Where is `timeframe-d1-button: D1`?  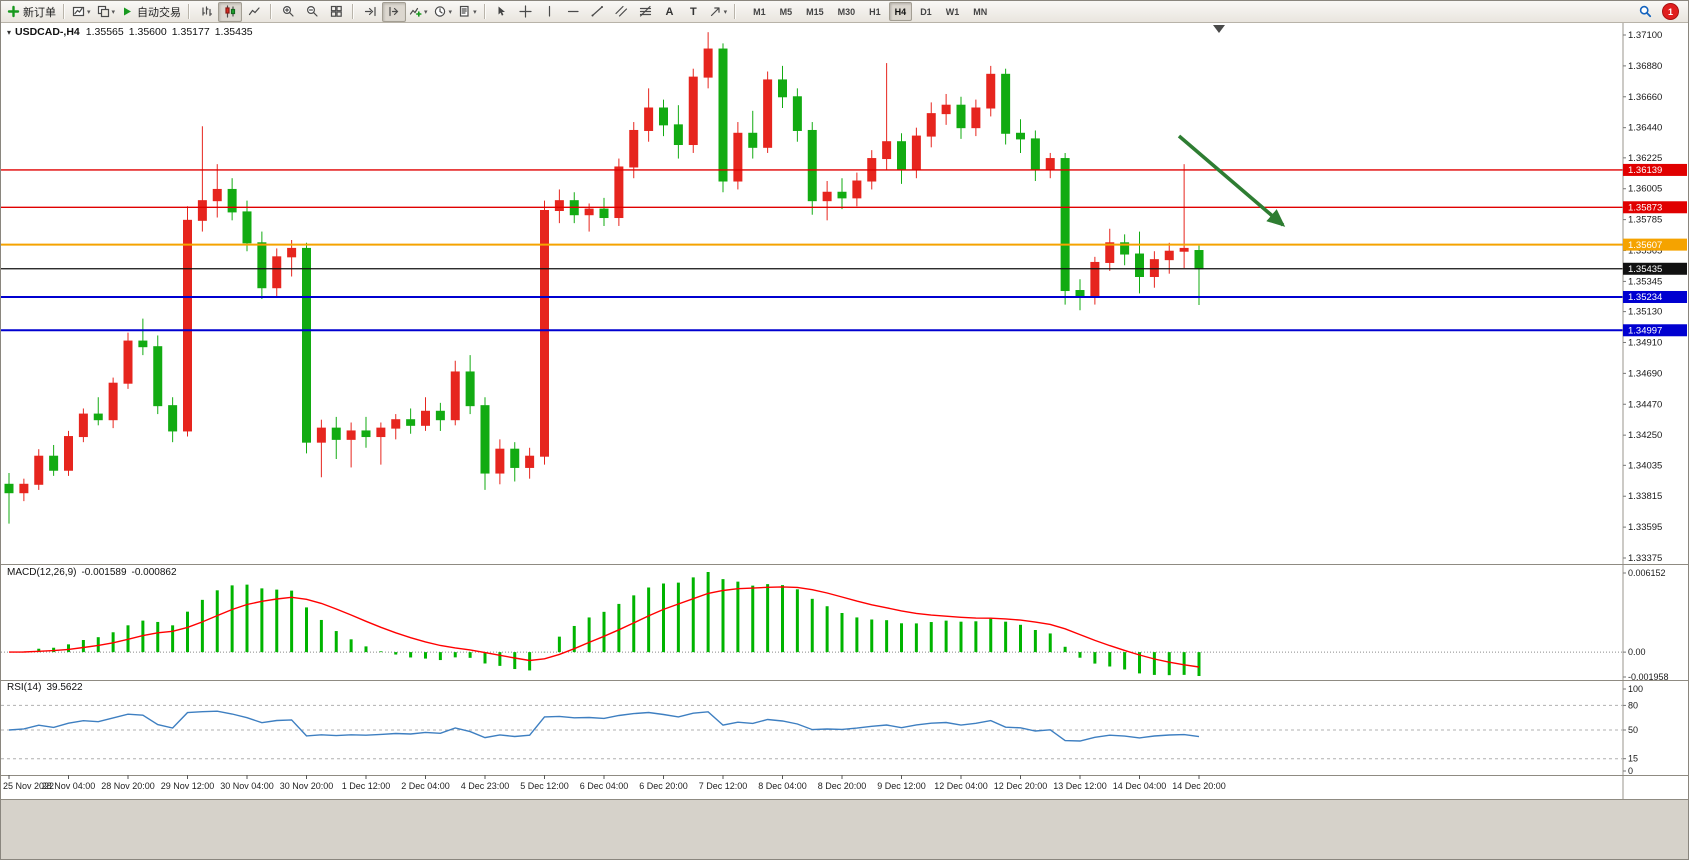 timeframe-d1-button: D1 is located at coordinates (926, 11).